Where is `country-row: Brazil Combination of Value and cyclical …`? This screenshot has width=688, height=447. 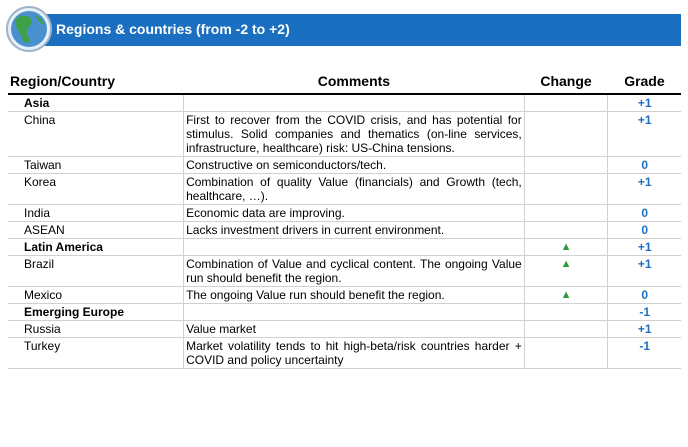 country-row: Brazil Combination of Value and cyclical … is located at coordinates (344, 271).